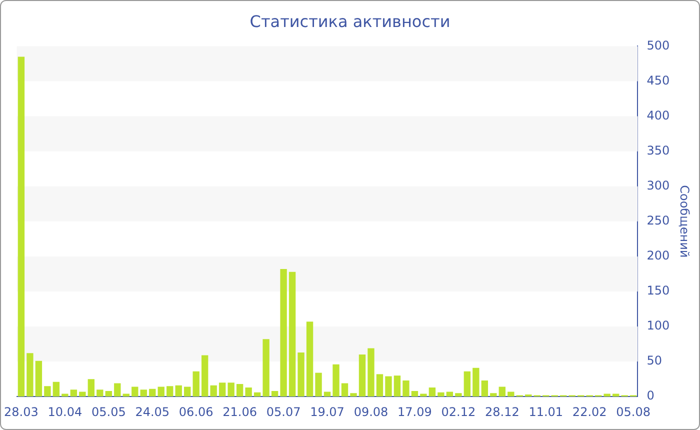  I want to click on y-tick-label: 250, so click(658, 221).